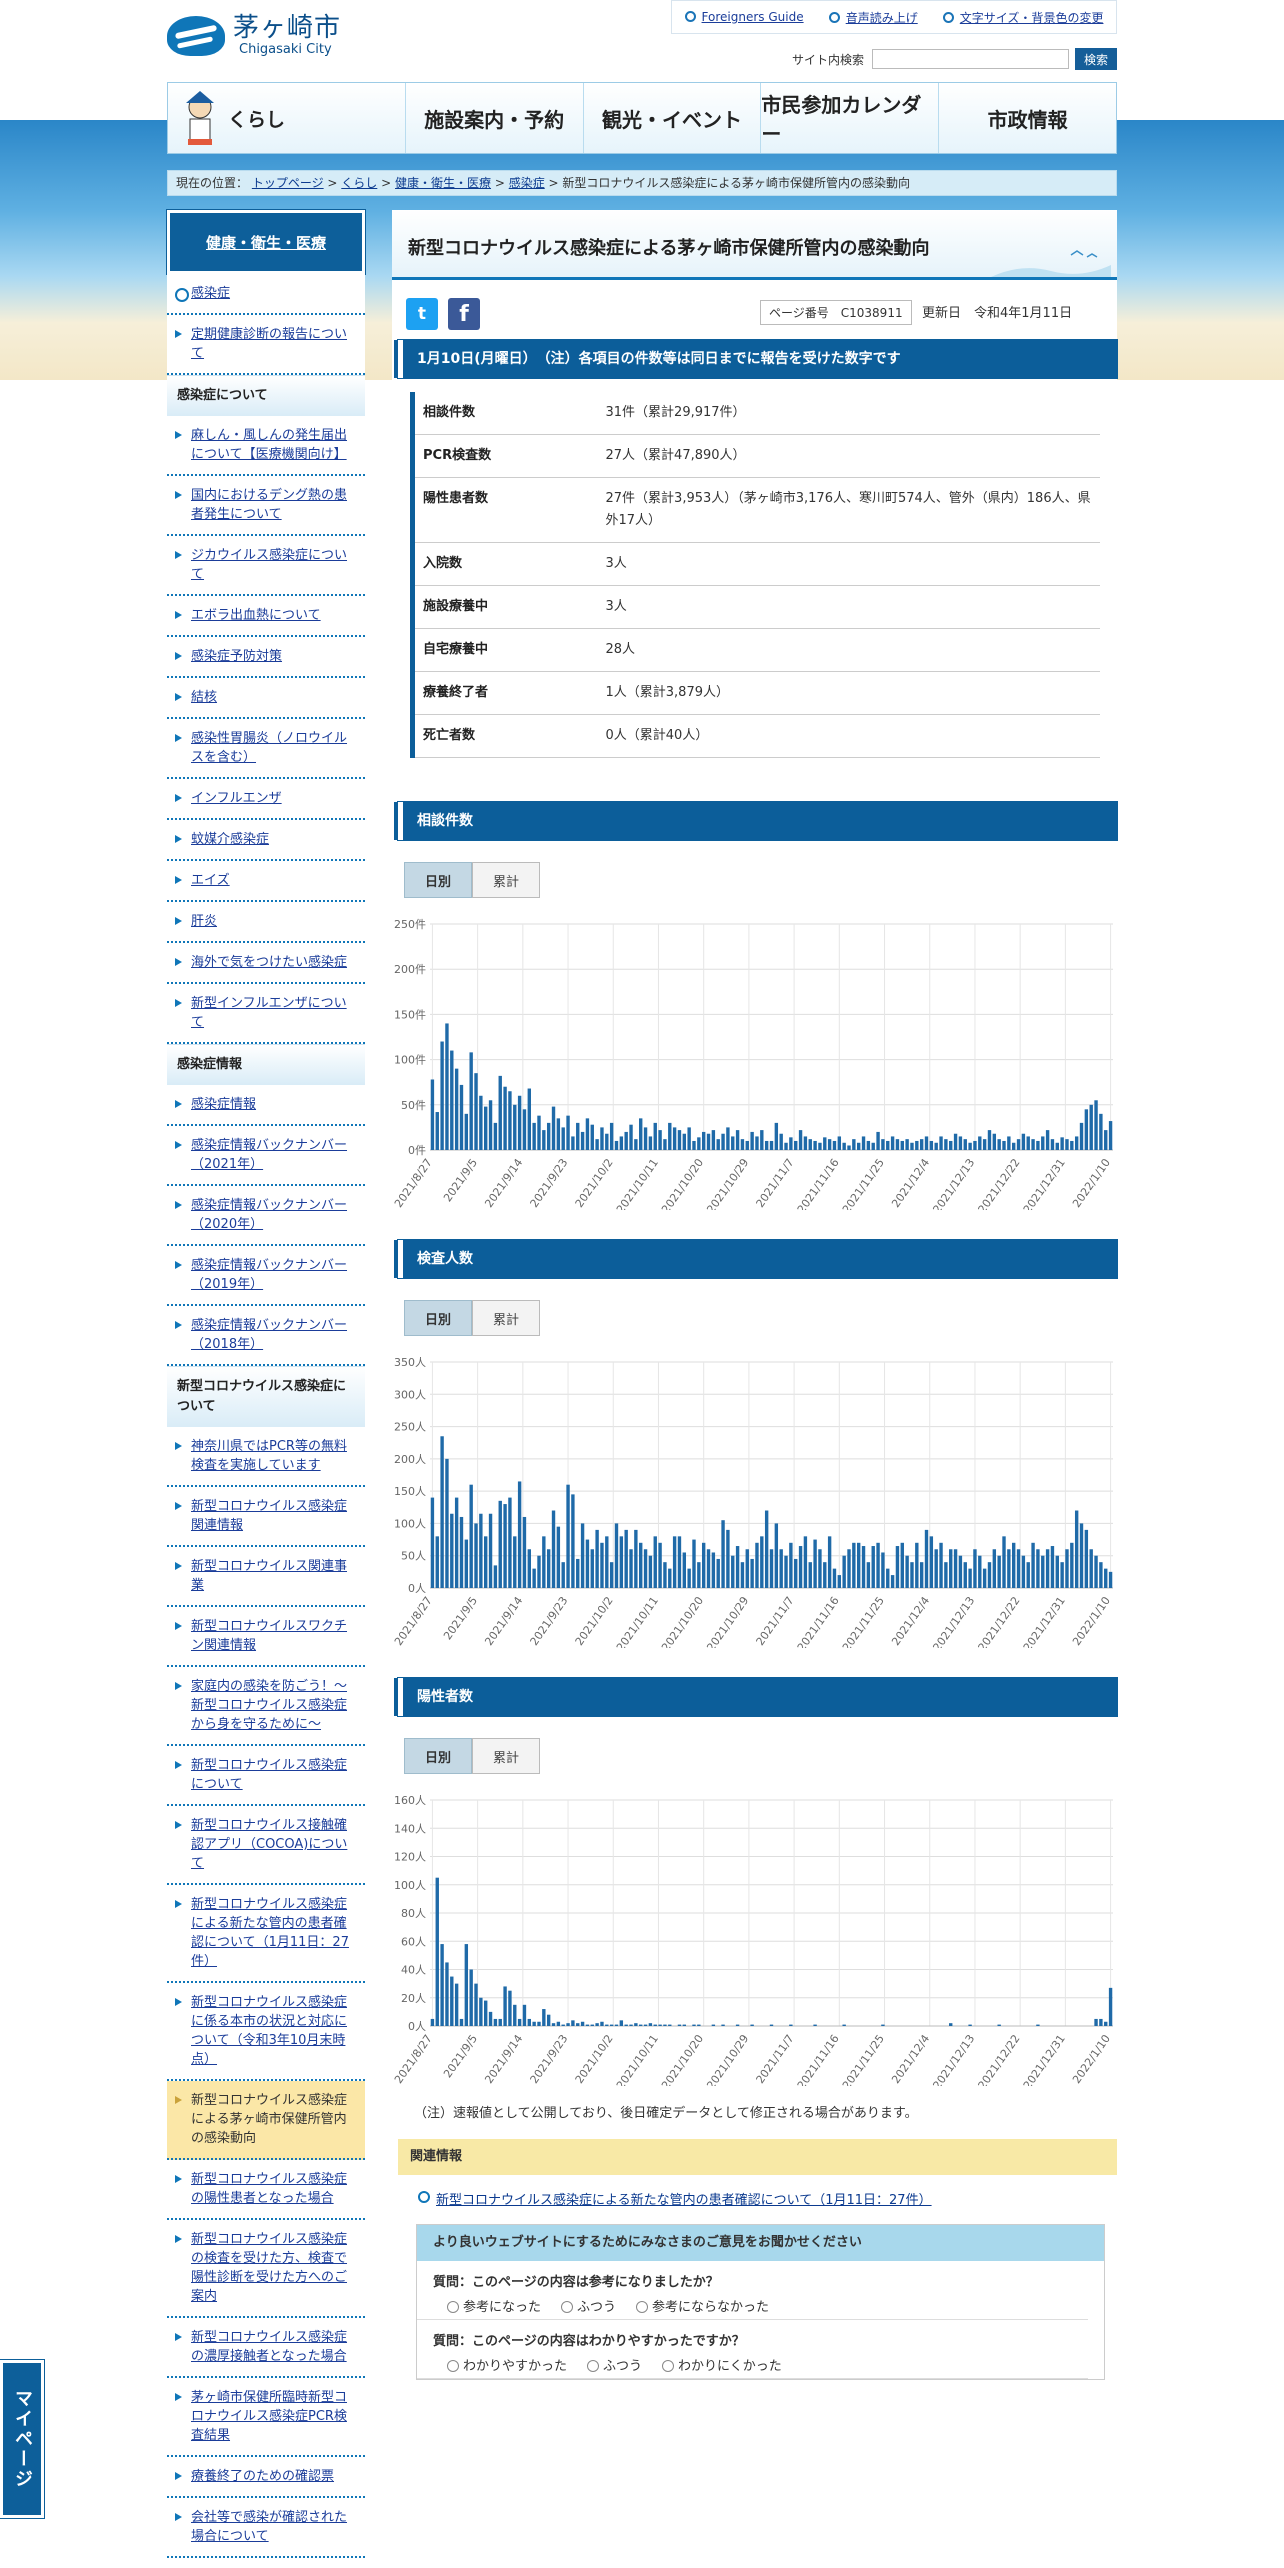 This screenshot has width=1284, height=2568. I want to click on sidebar-item-label: 会社等で感染が確認された場合について, so click(269, 2527).